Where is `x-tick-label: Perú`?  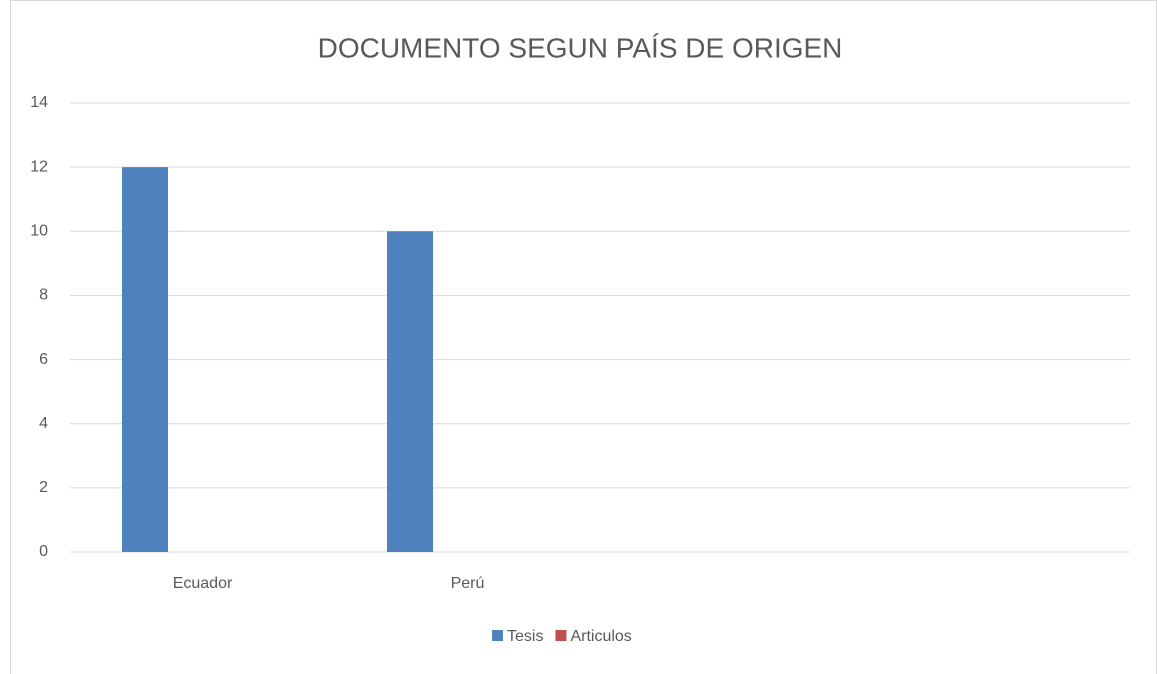 x-tick-label: Perú is located at coordinates (468, 583).